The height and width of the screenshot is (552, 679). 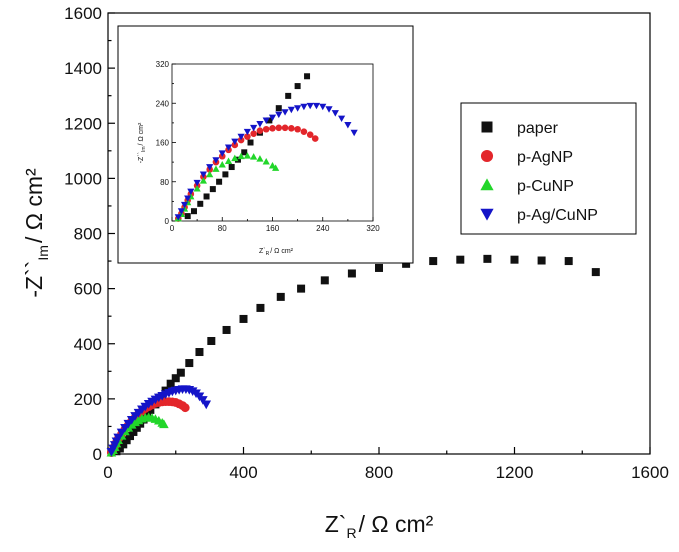 What do you see at coordinates (373, 228) in the screenshot?
I see `inset-x-tick-label: 320` at bounding box center [373, 228].